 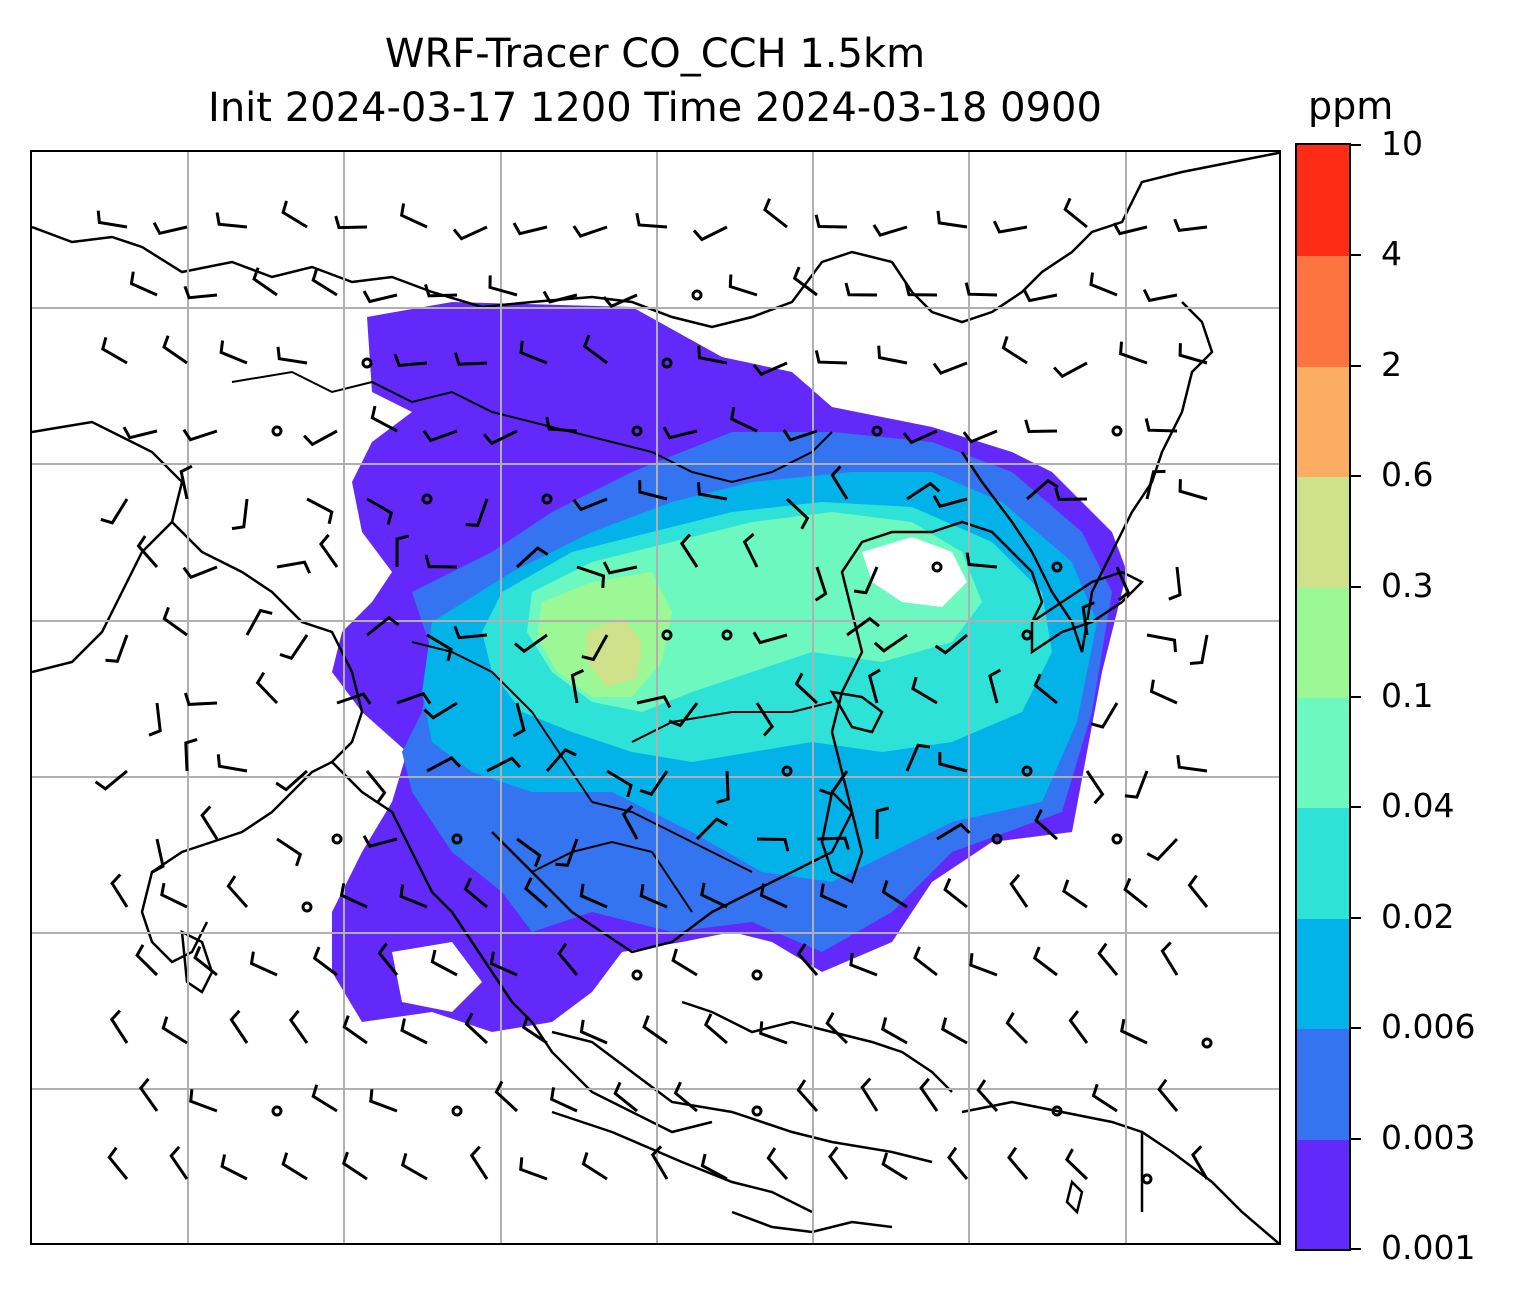 I want to click on chart-title-line1: WRF-Tracer CO_CCH 1.5km, so click(x=655, y=54).